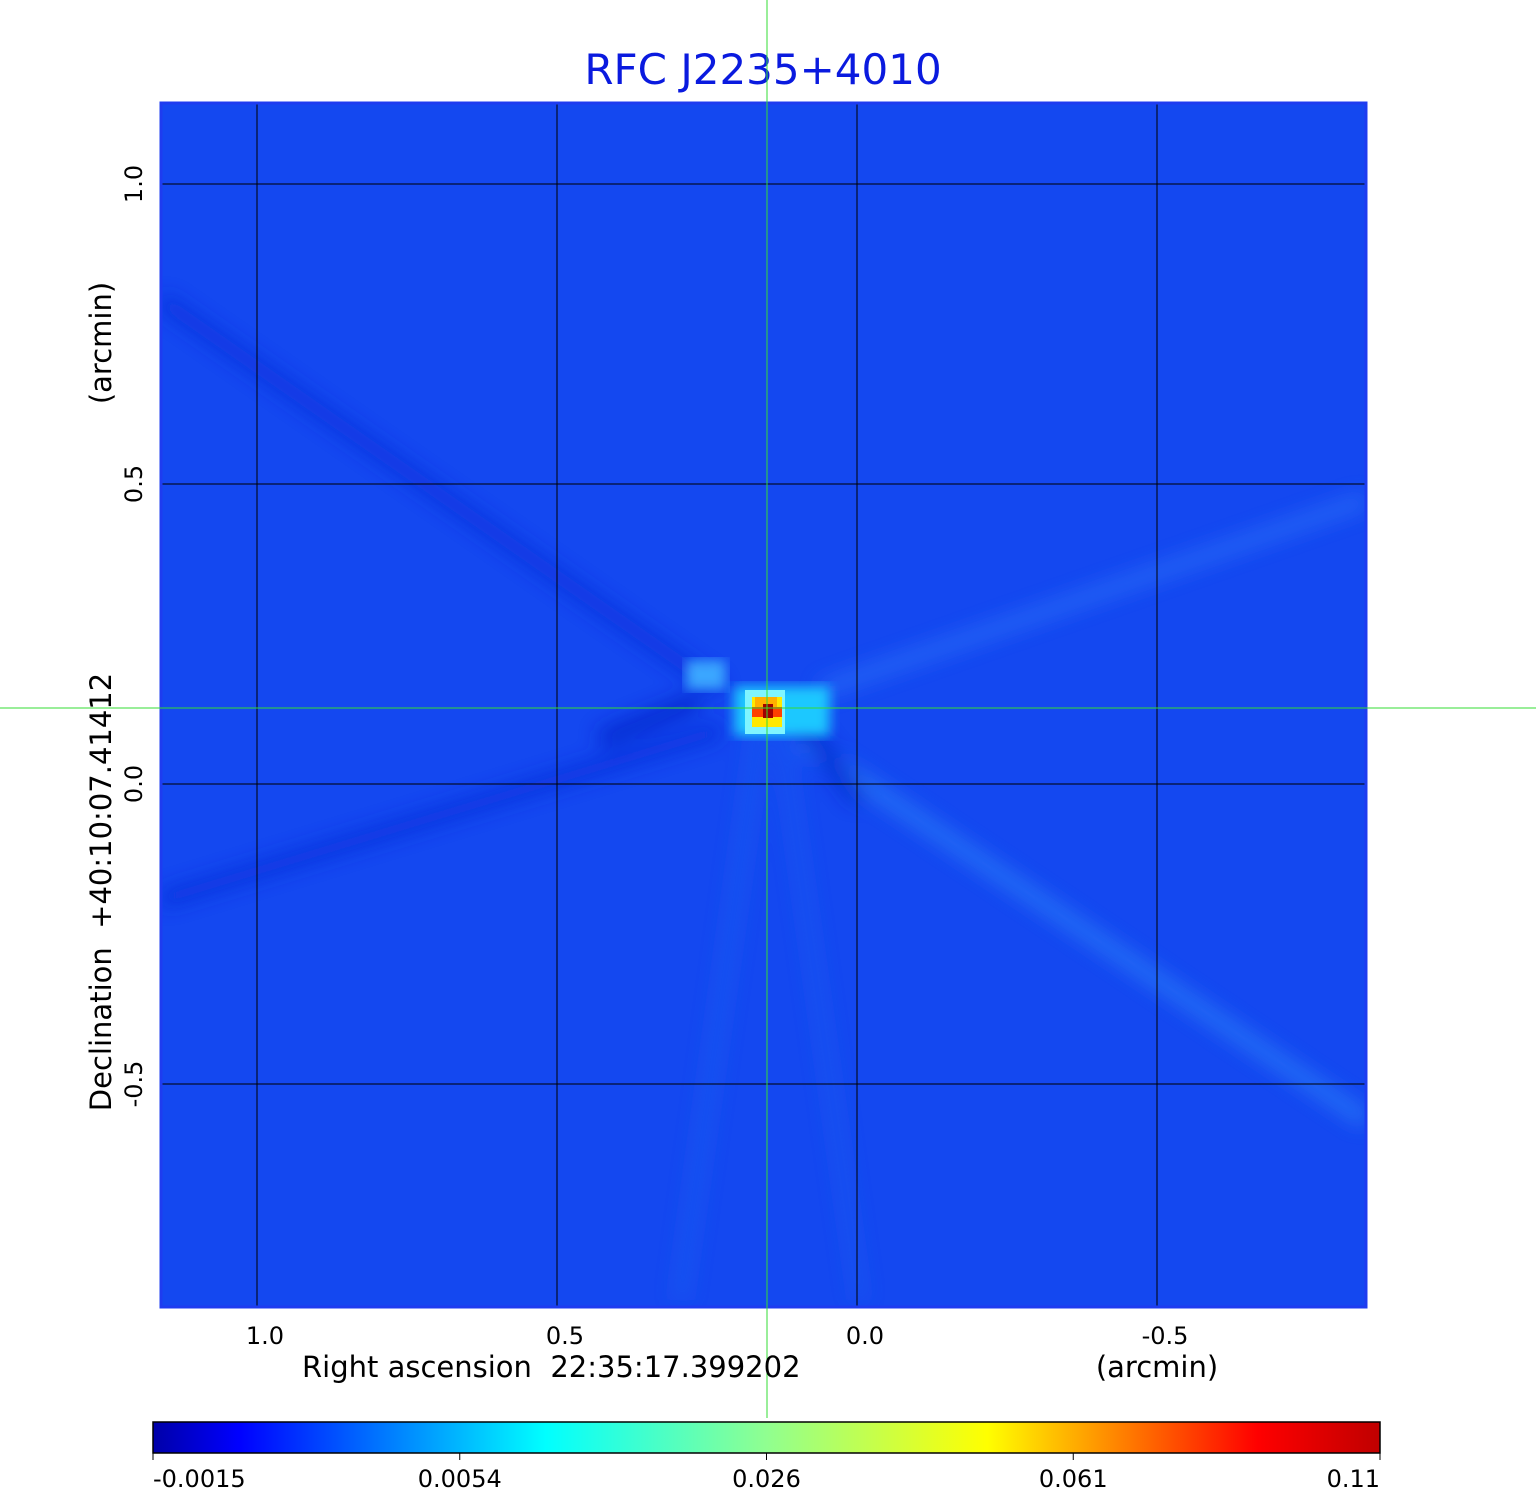 The height and width of the screenshot is (1511, 1536). I want to click on colorbar, so click(766, 1437).